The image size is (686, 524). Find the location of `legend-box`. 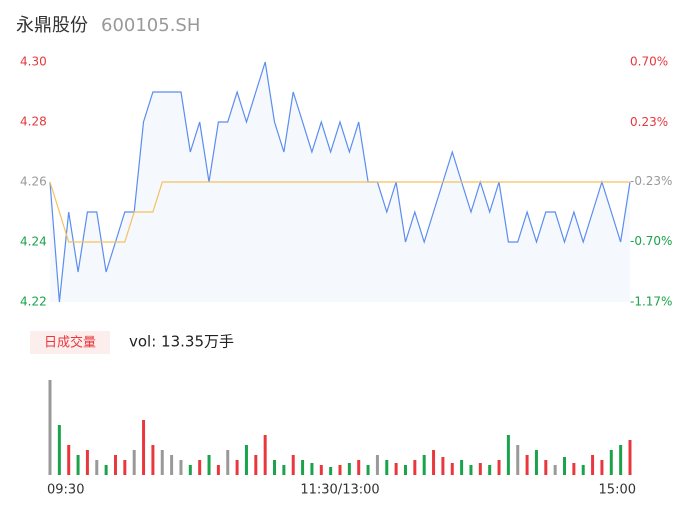

legend-box is located at coordinates (70, 342).